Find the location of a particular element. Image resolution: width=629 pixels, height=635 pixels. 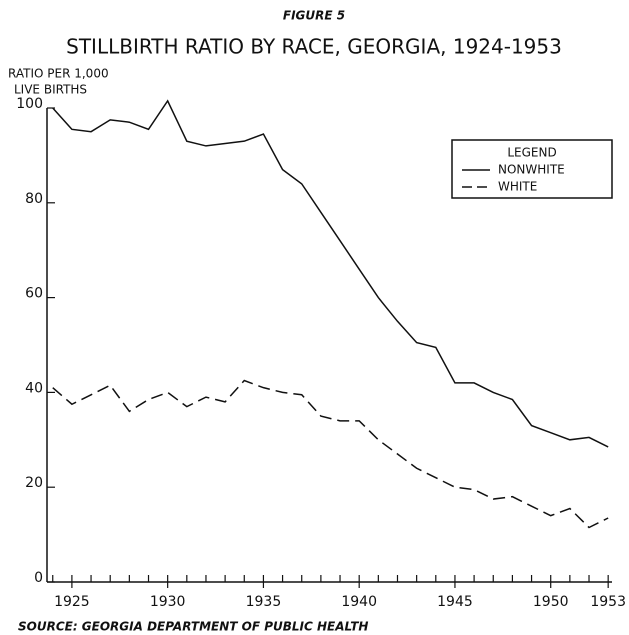

legend-box is located at coordinates (532, 169).